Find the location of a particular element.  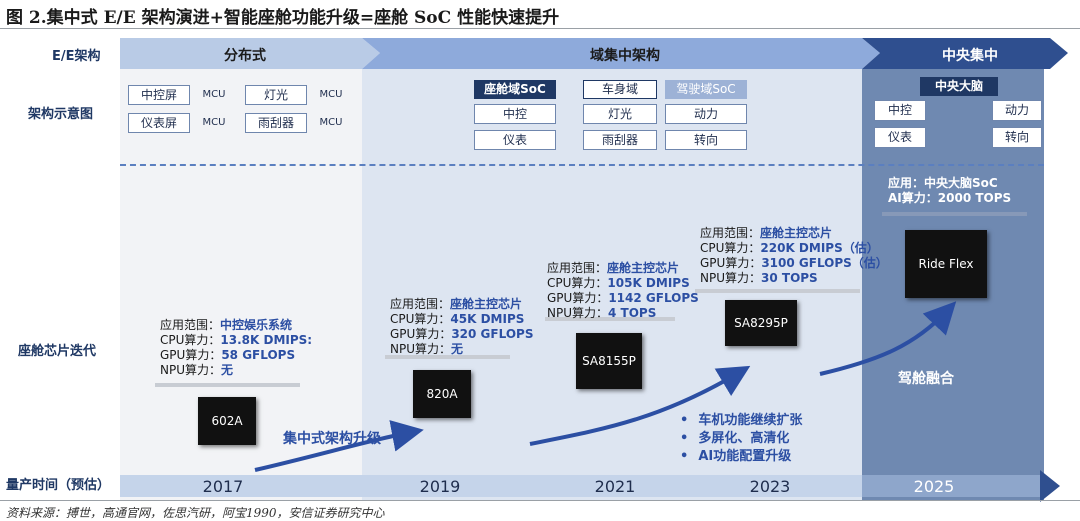

row-label-diagram: 架构示意图 is located at coordinates (61, 114).